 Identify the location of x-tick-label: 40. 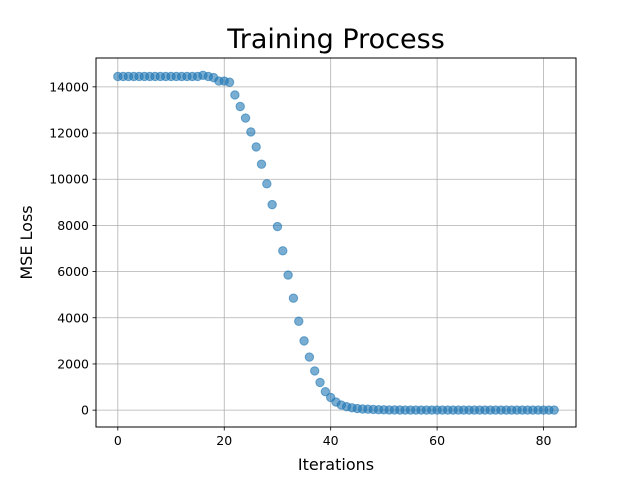
(331, 440).